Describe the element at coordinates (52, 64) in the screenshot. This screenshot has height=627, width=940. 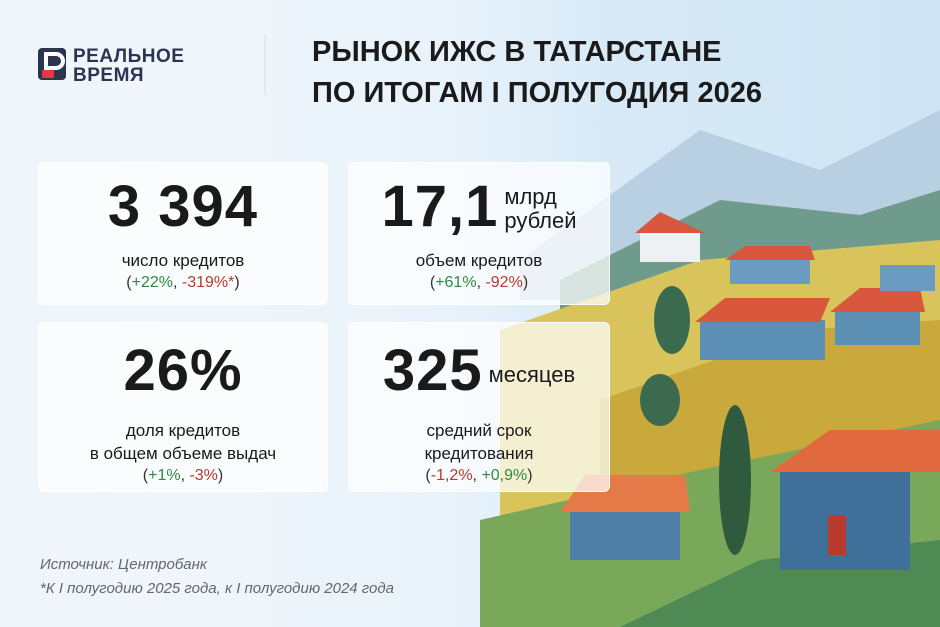
I see `logo-icon` at that location.